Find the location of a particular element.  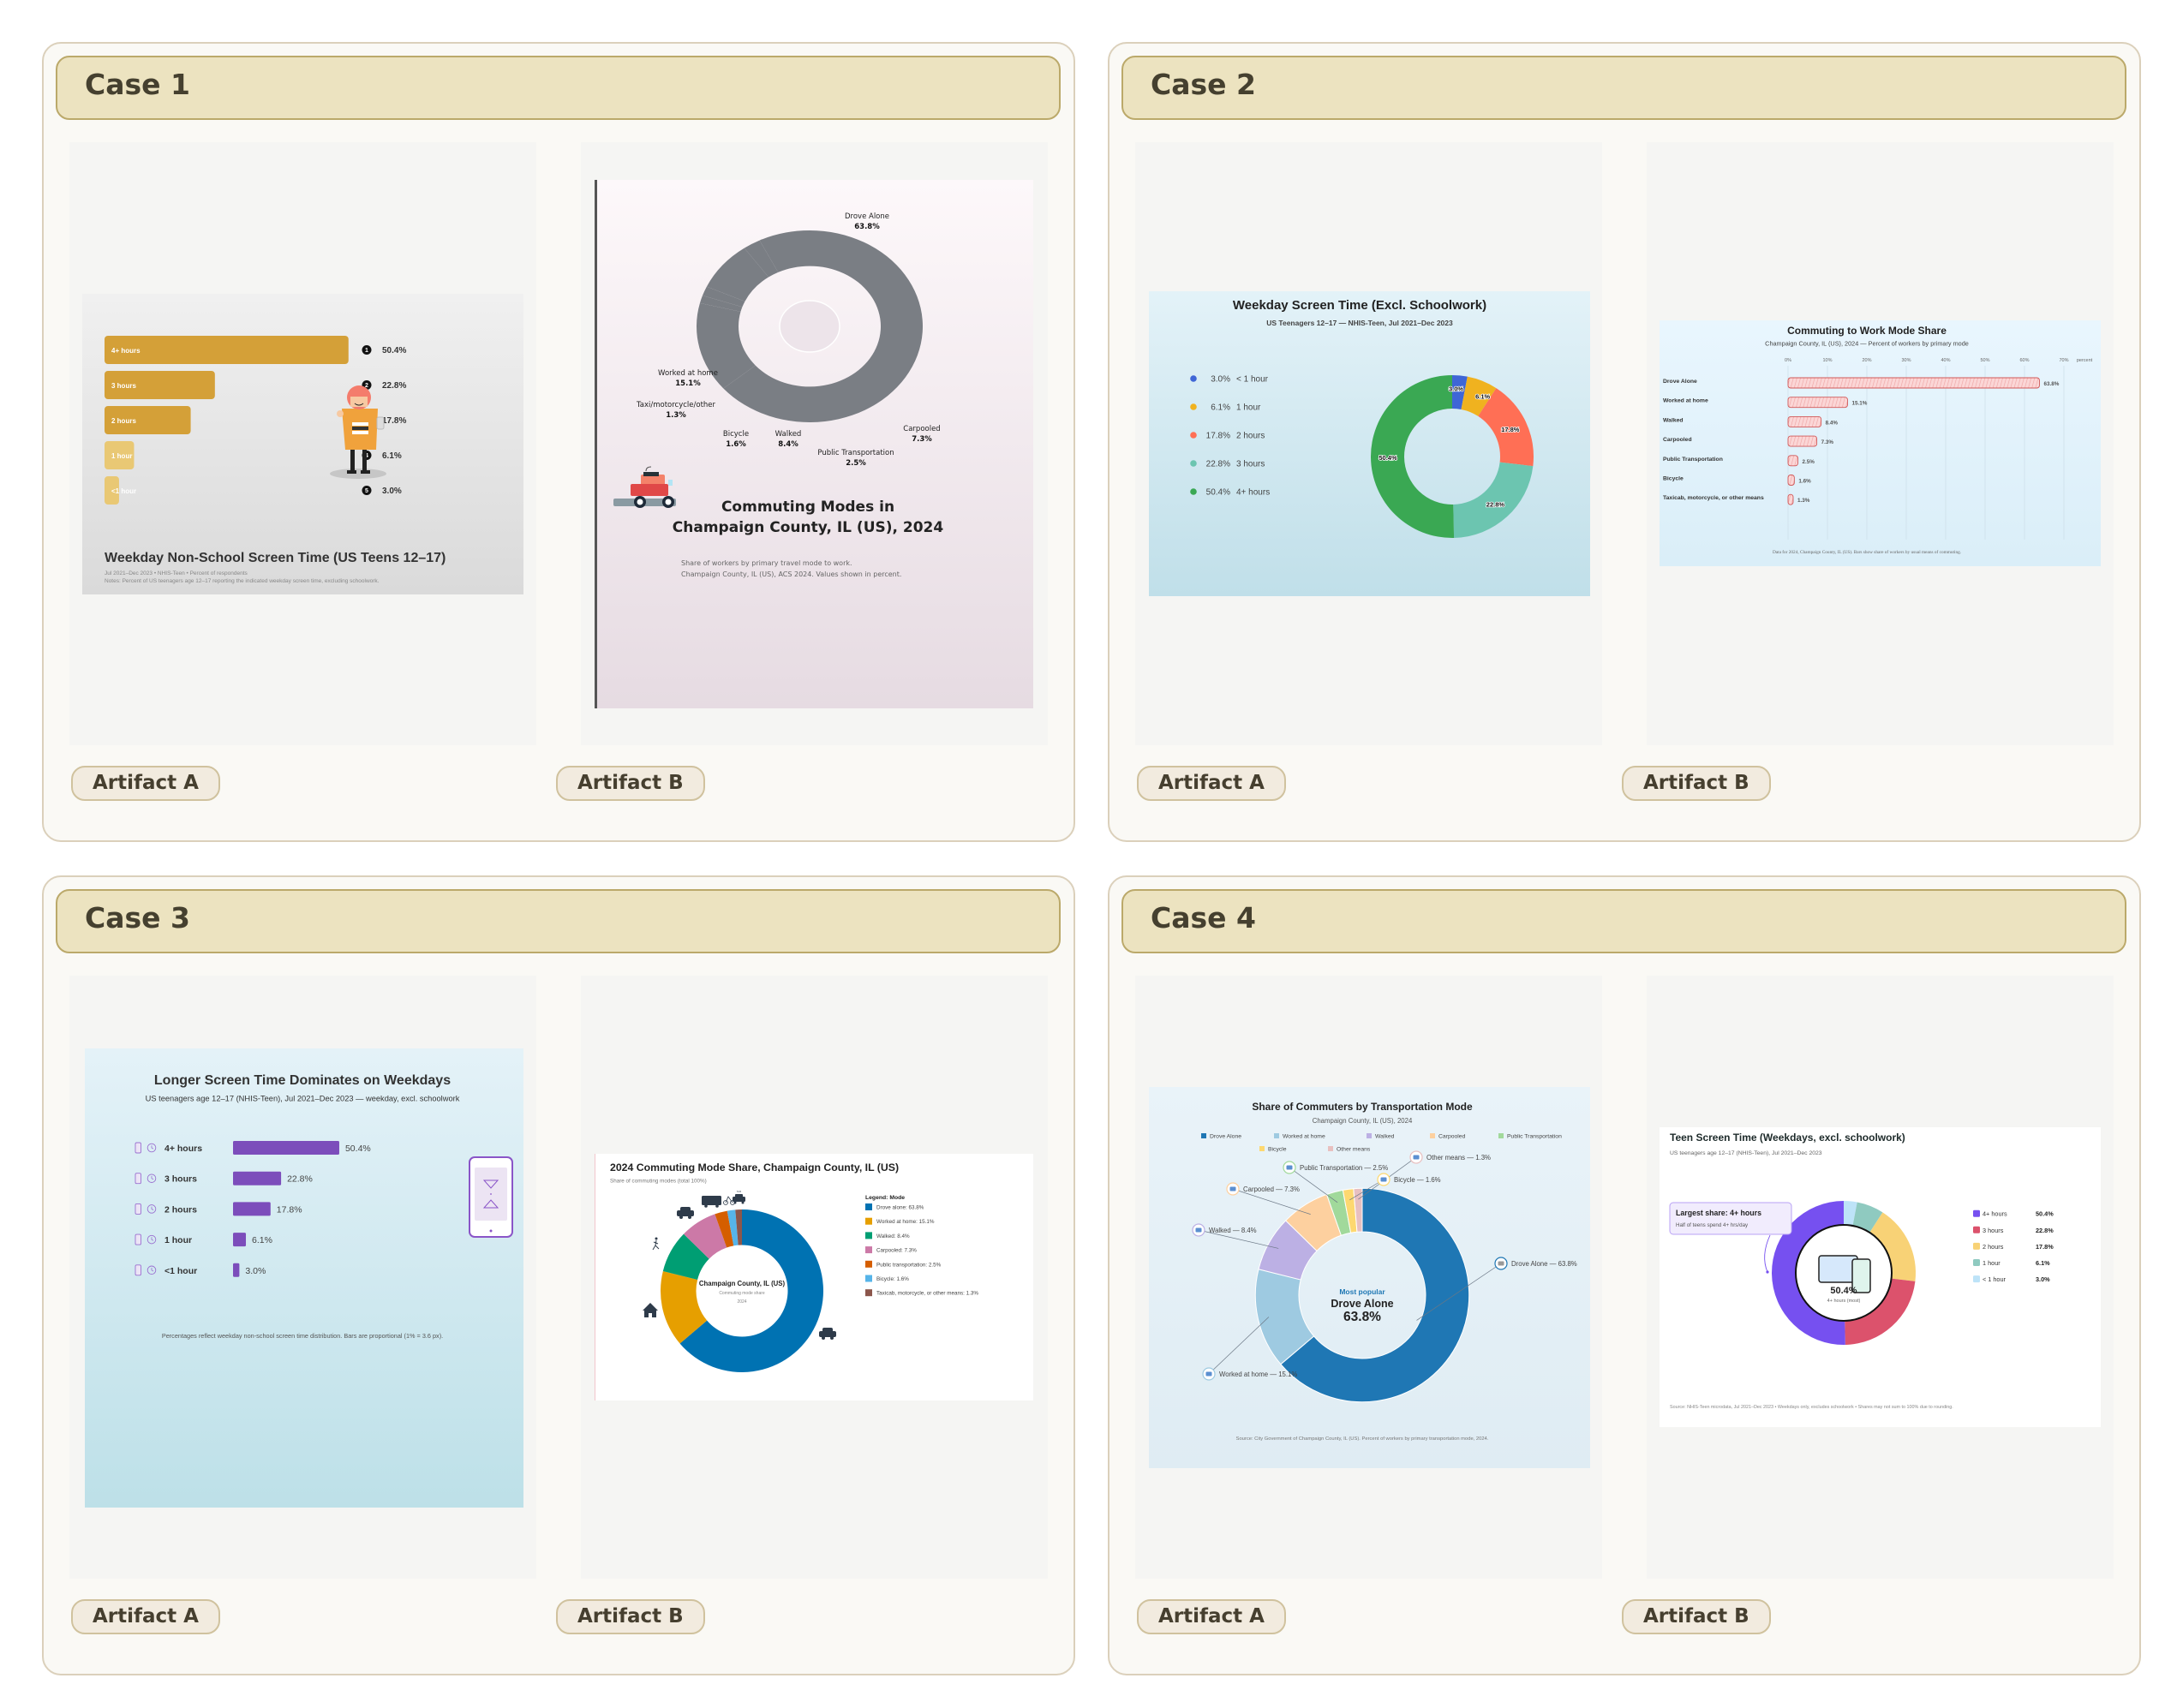

segment-label: 50.4% is located at coordinates (1388, 458).